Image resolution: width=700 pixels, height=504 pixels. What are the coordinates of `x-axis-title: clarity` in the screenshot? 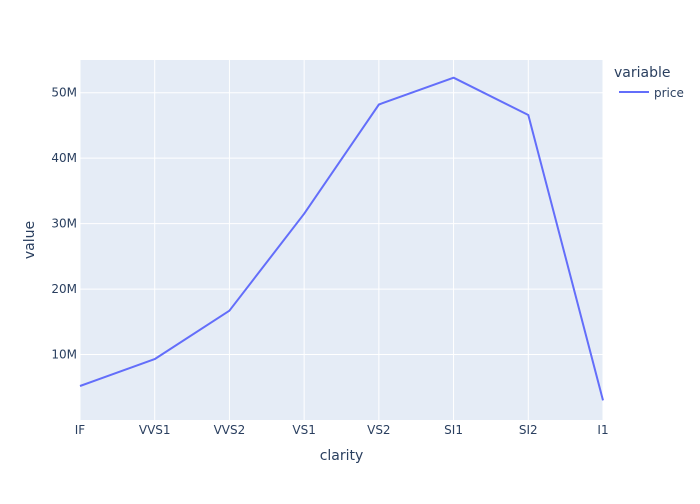 It's located at (342, 456).